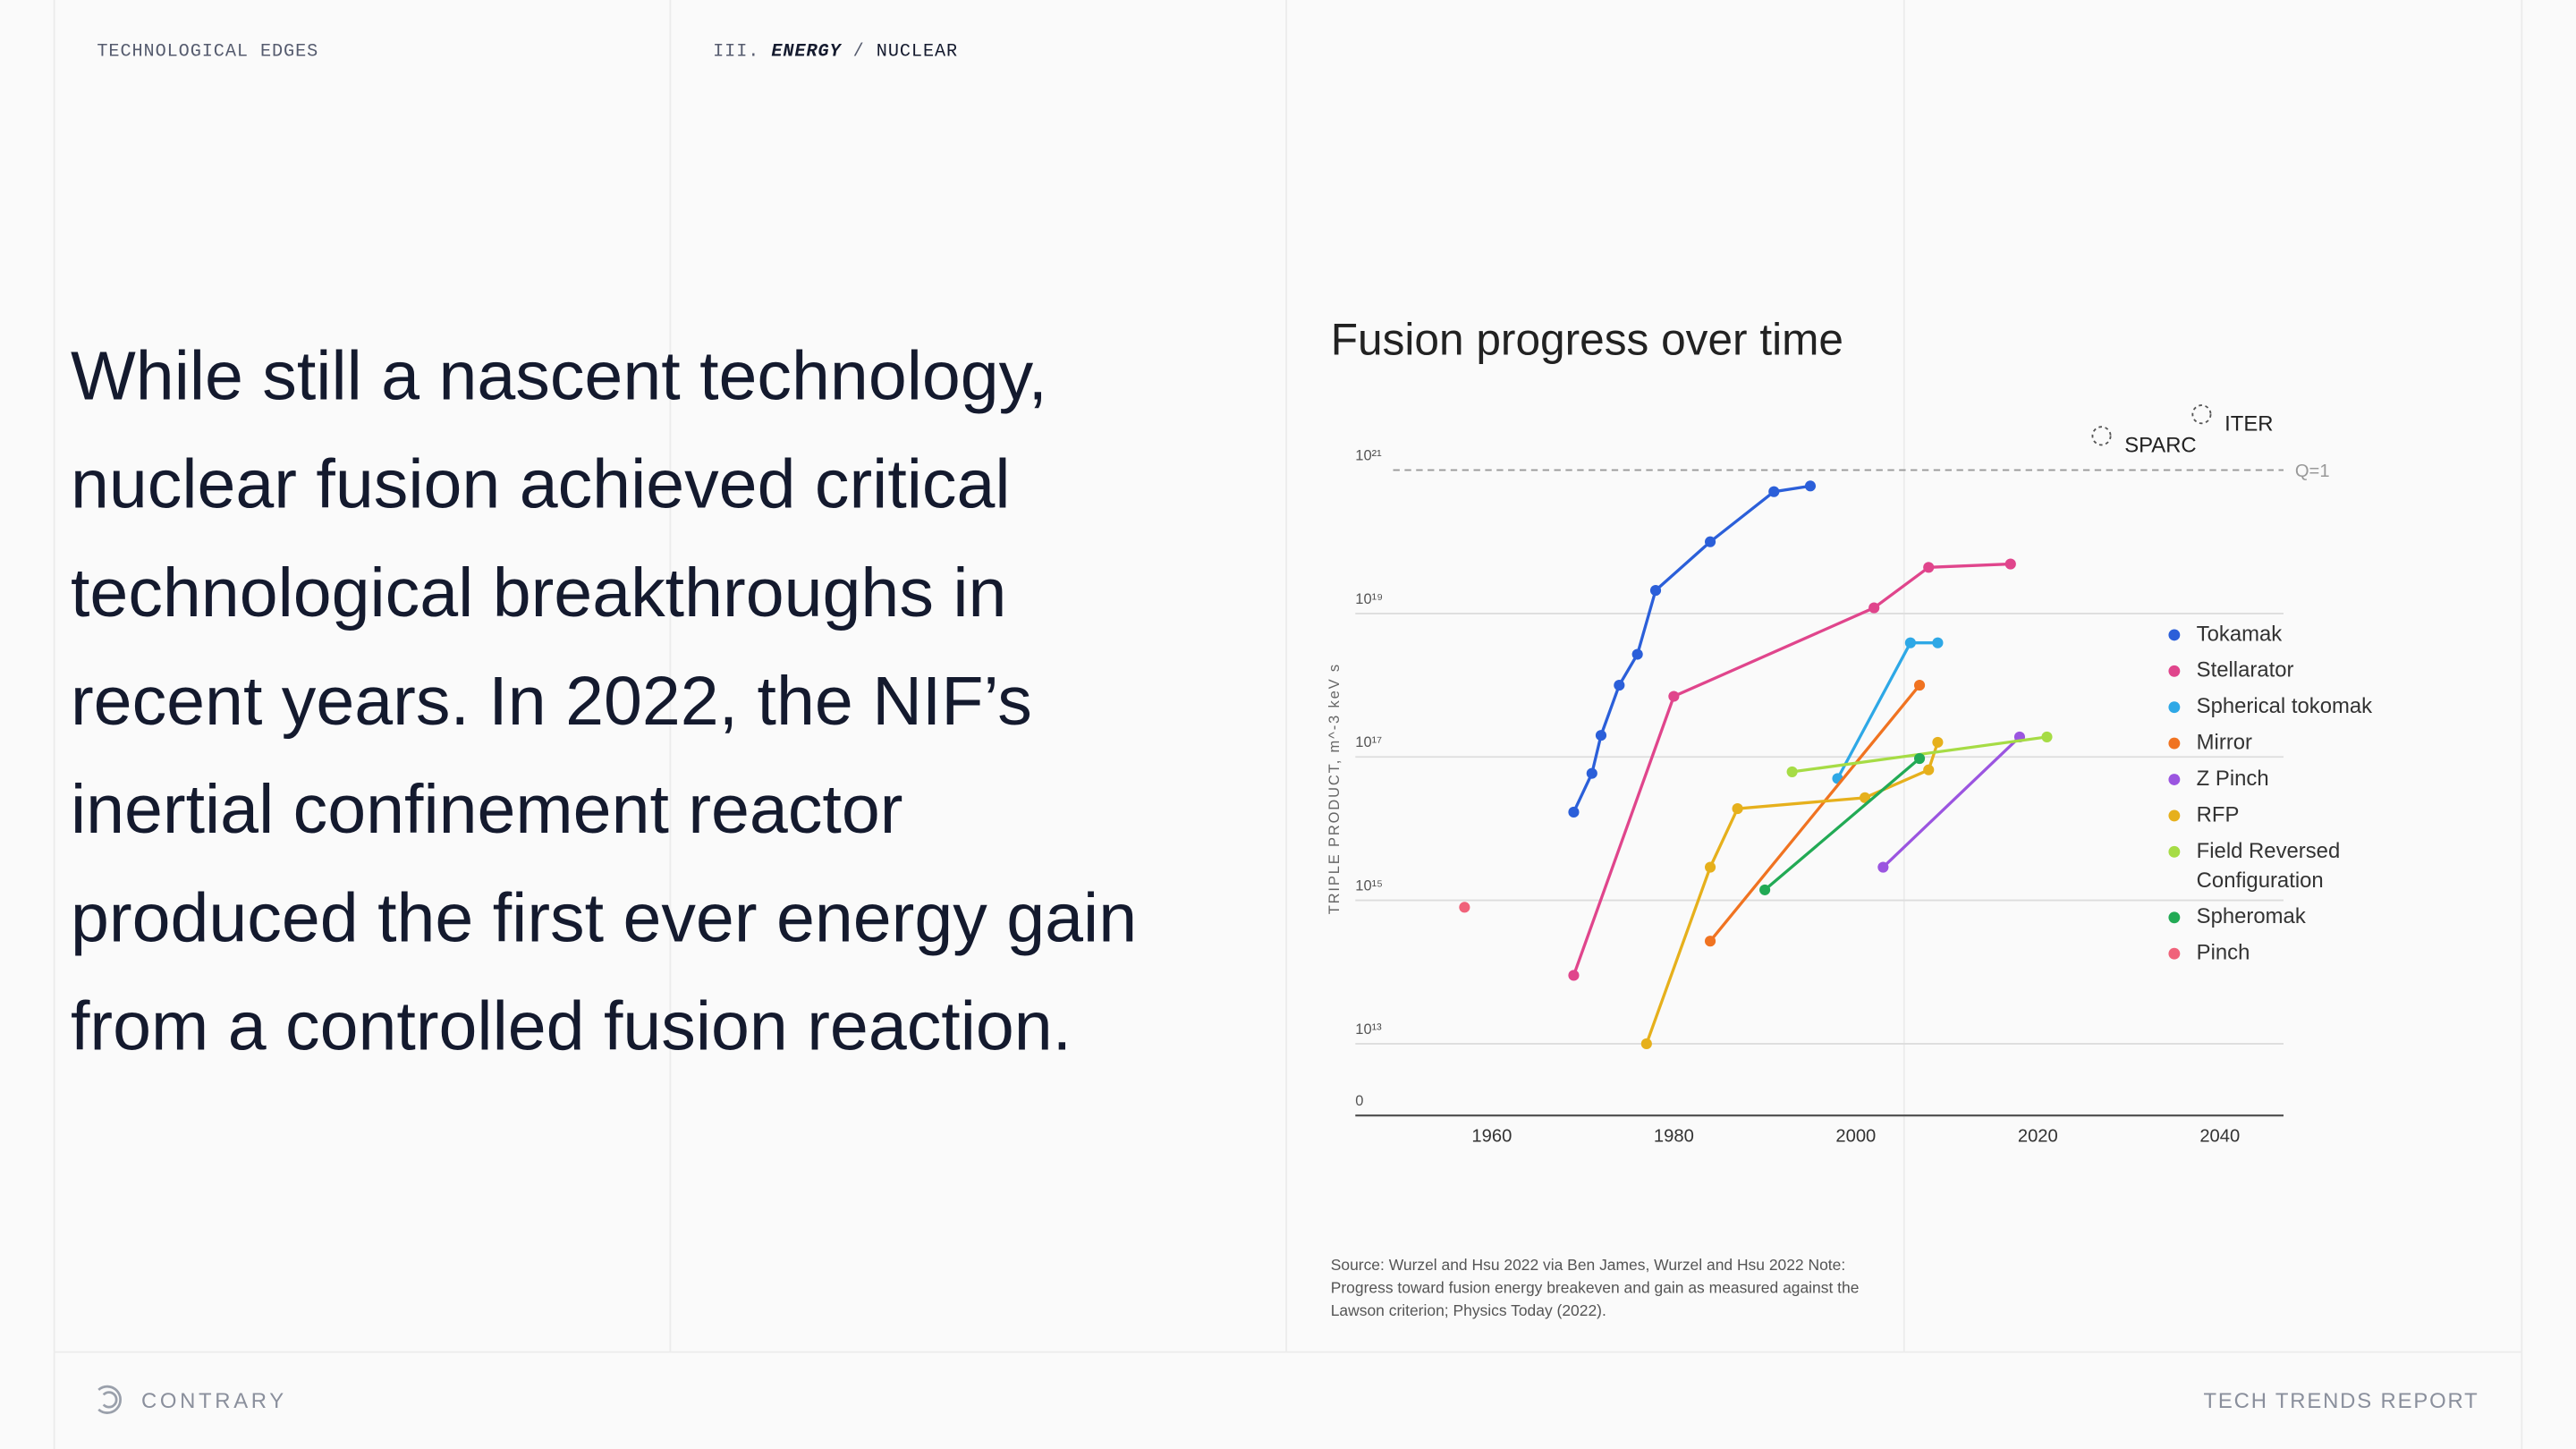 Image resolution: width=2576 pixels, height=1449 pixels. Describe the element at coordinates (1855, 1137) in the screenshot. I see `x-tick-label: 2000` at that location.